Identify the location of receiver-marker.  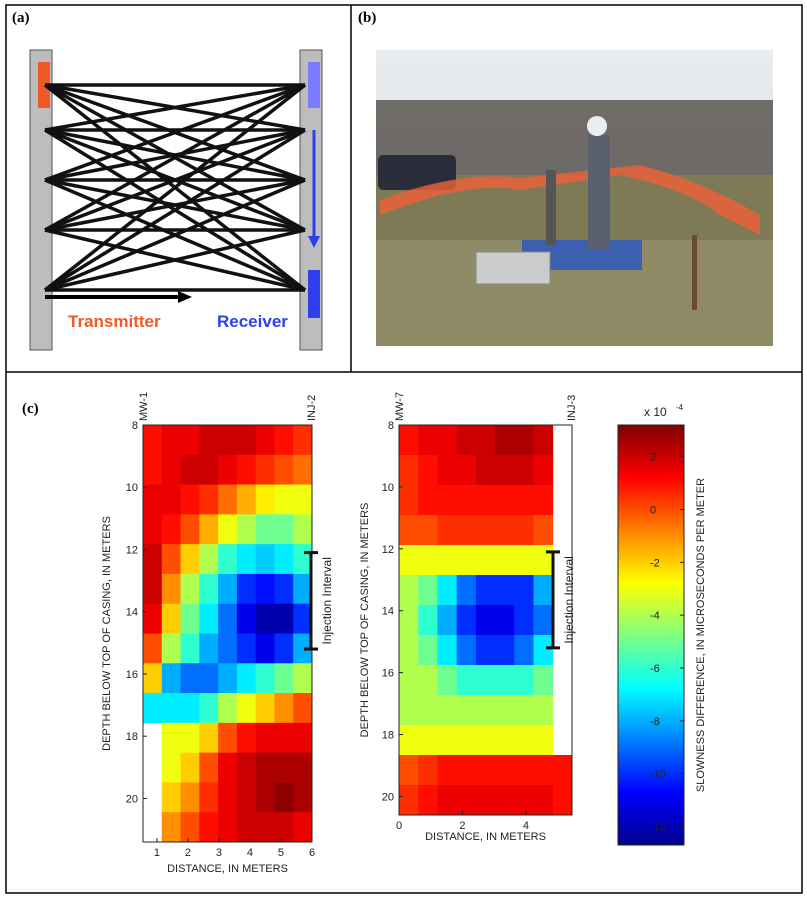
(314, 294).